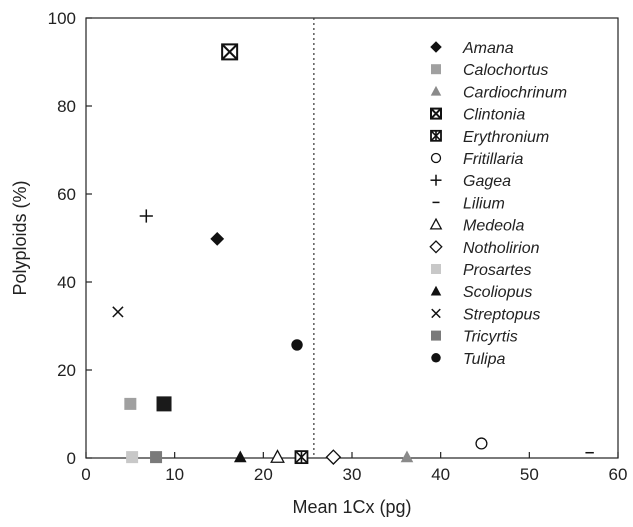 The width and height of the screenshot is (633, 527). I want to click on legend-label: Gagea, so click(487, 181).